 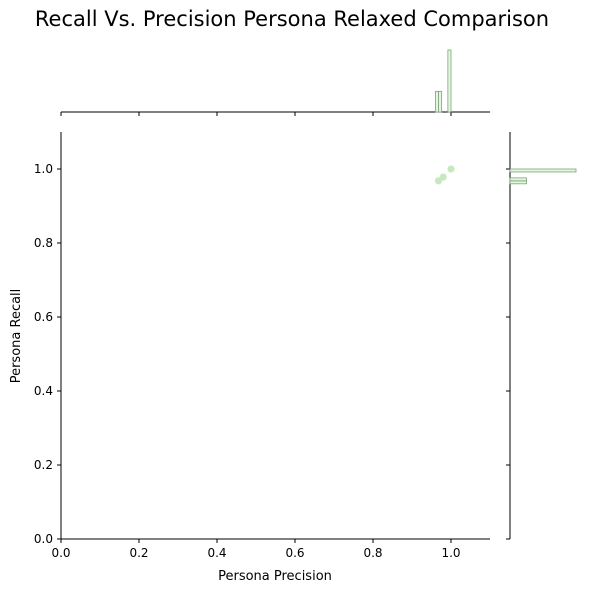 What do you see at coordinates (47, 354) in the screenshot?
I see `y-ticks: 0.0 0.2 0.4 0.6 0.8 1.0` at bounding box center [47, 354].